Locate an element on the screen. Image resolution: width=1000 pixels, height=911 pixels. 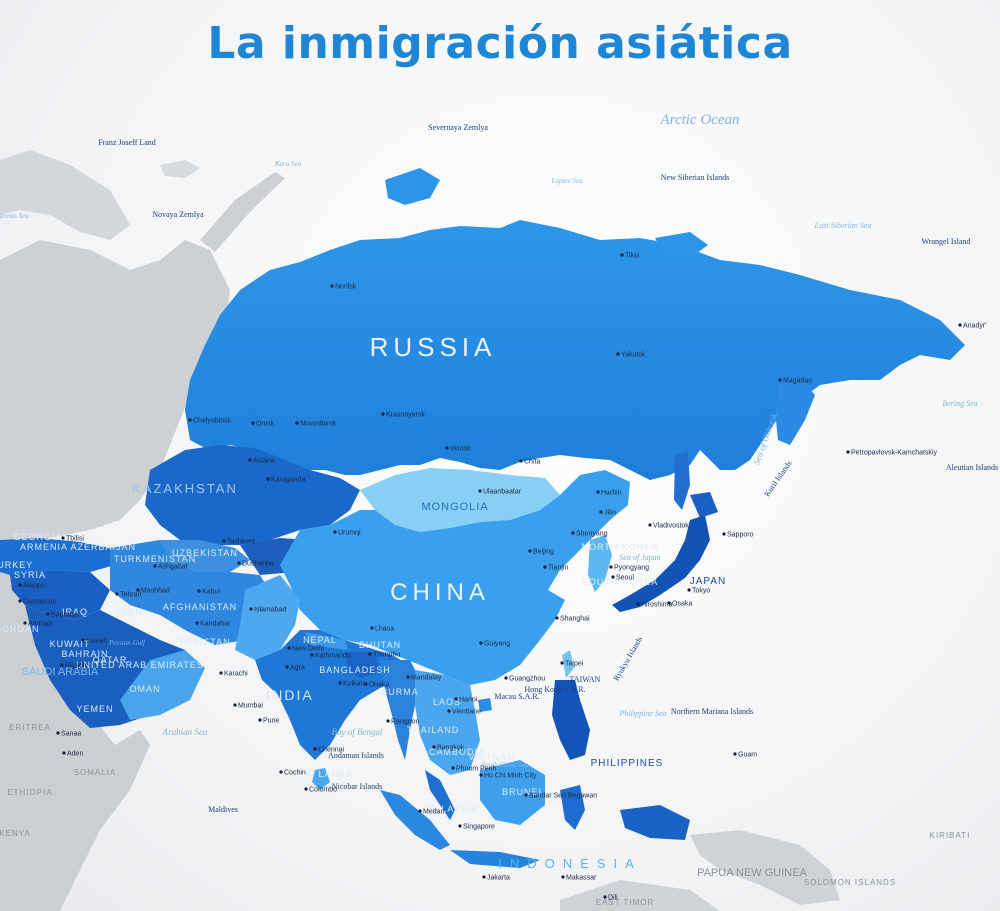
solomon-label: SOLOMON ISLANDS is located at coordinates (850, 882).